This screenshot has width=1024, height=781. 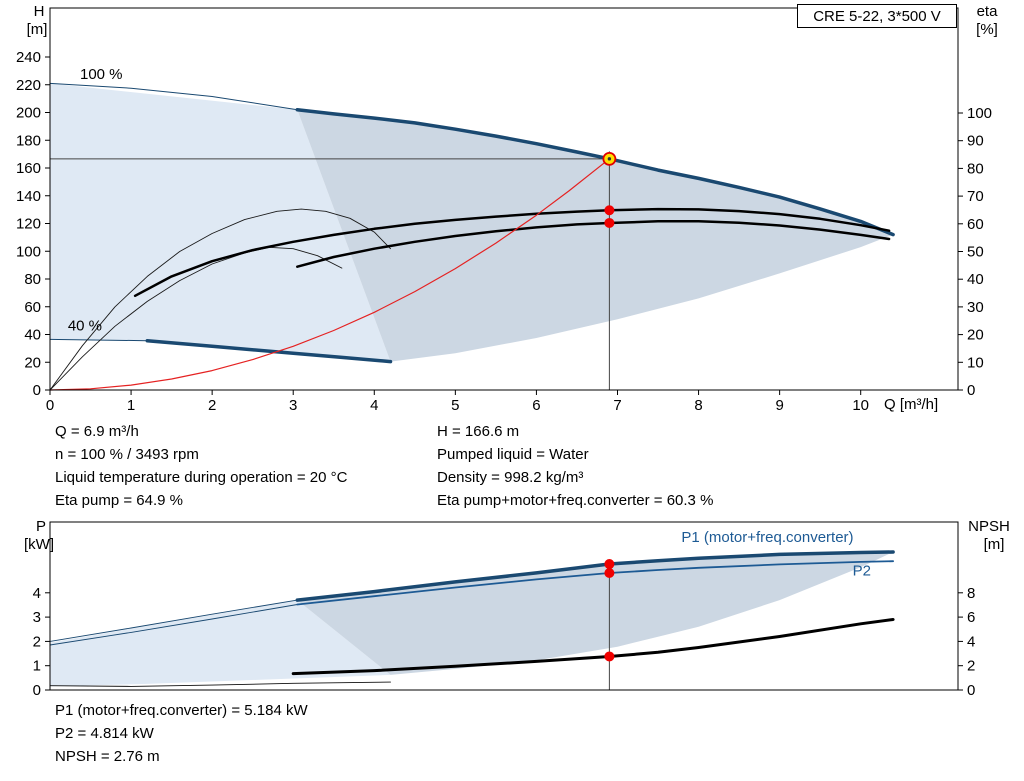 What do you see at coordinates (862, 570) in the screenshot?
I see `curve-label: P2` at bounding box center [862, 570].